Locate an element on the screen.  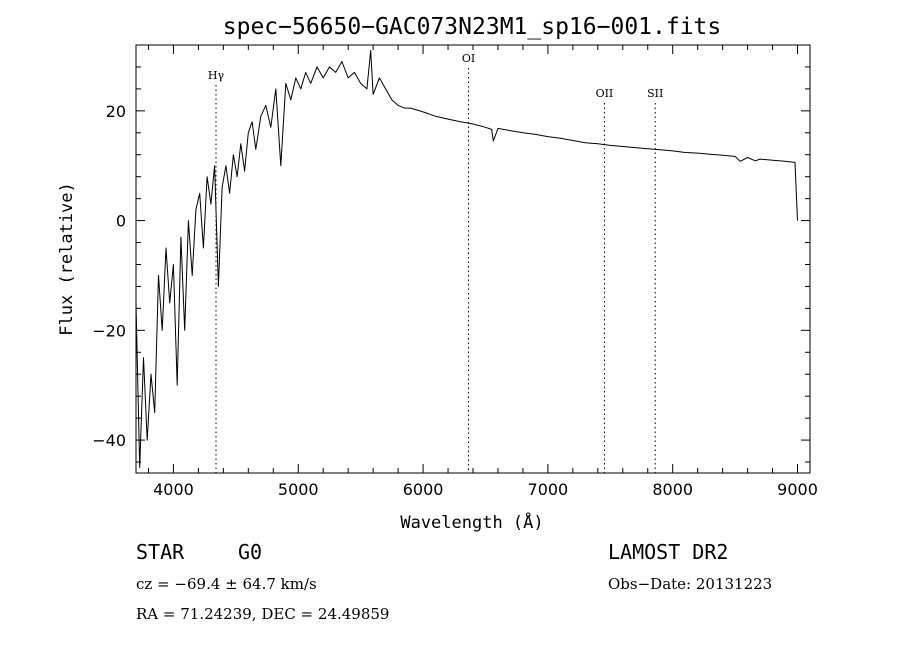
redshift-text: cz = −69.4 ± 64.7 km/s is located at coordinates (226, 584).